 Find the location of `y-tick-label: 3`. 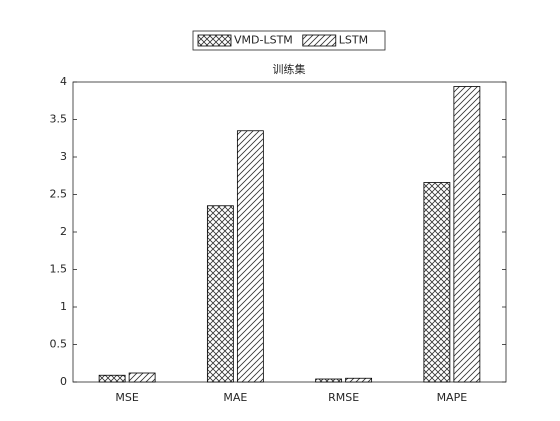

y-tick-label: 3 is located at coordinates (63, 156).